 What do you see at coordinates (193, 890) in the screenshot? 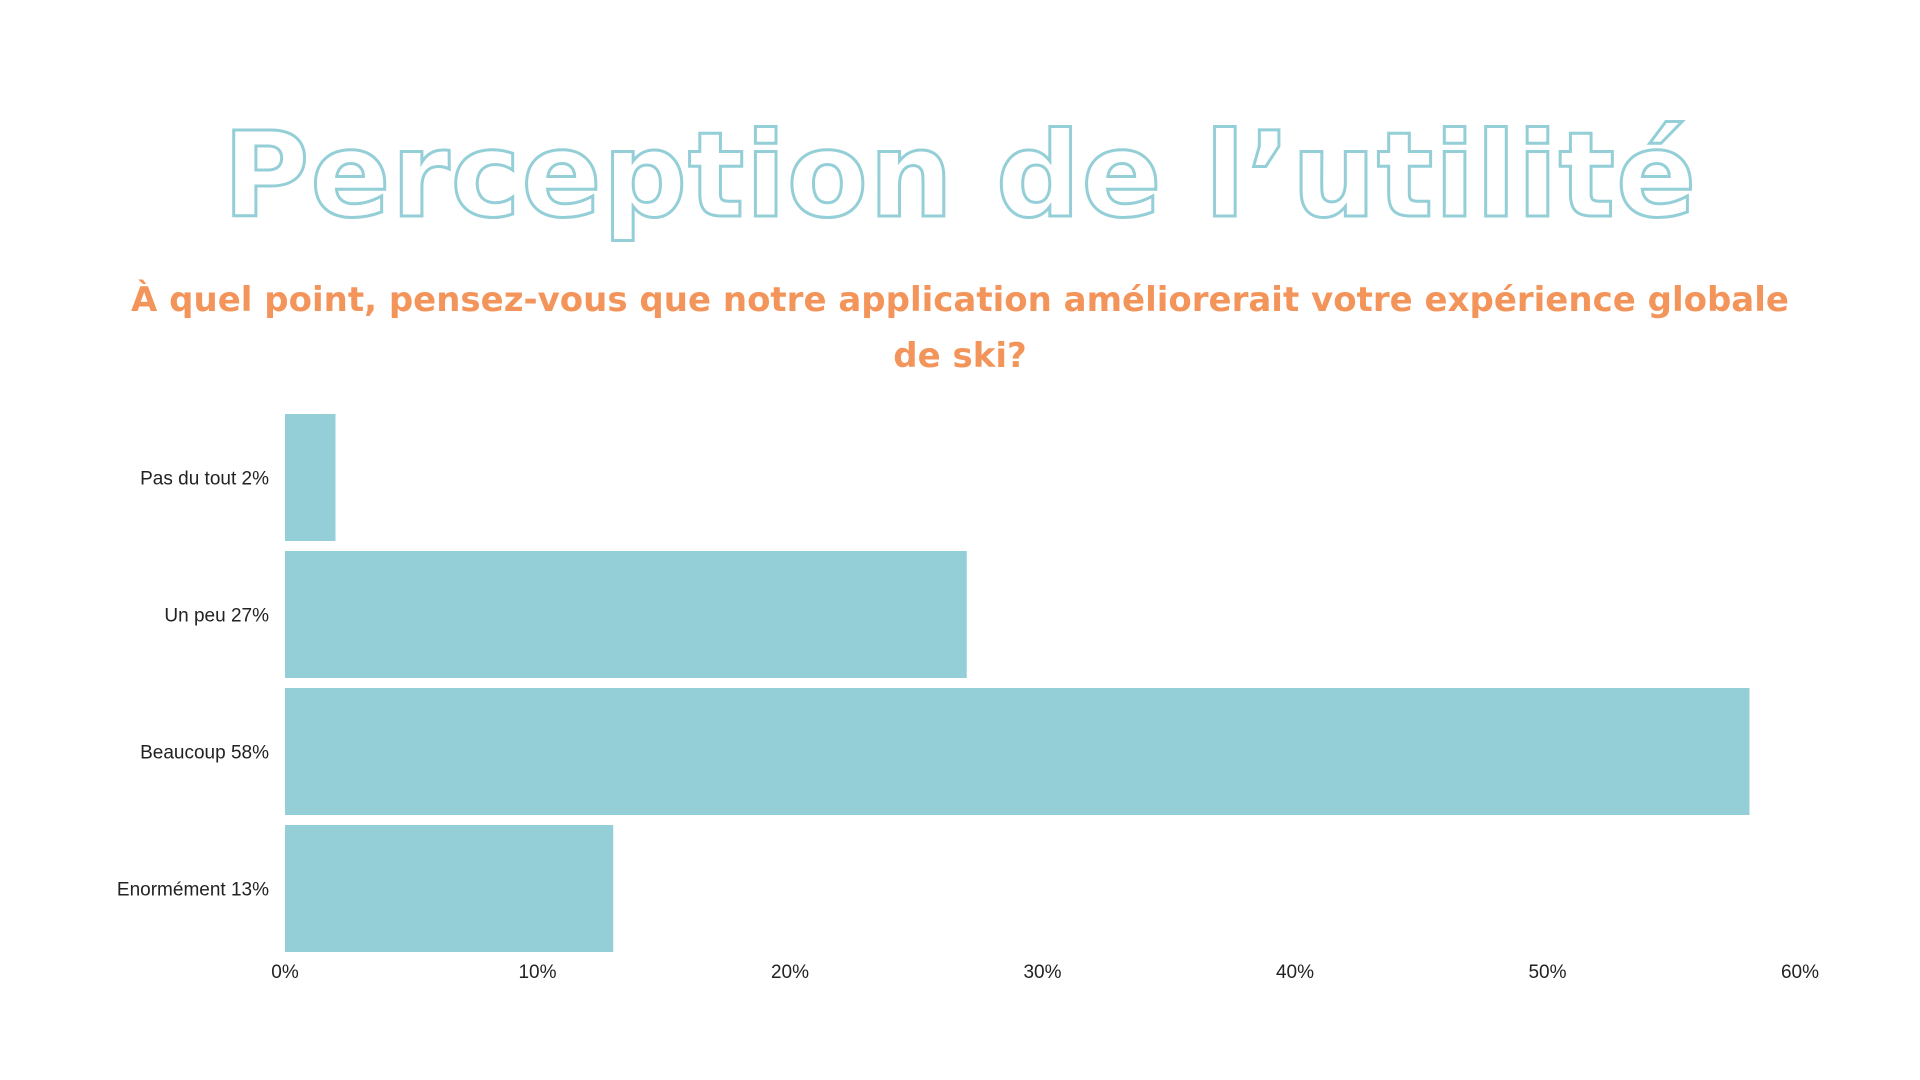
I see `category-label: Enormément 13%` at bounding box center [193, 890].